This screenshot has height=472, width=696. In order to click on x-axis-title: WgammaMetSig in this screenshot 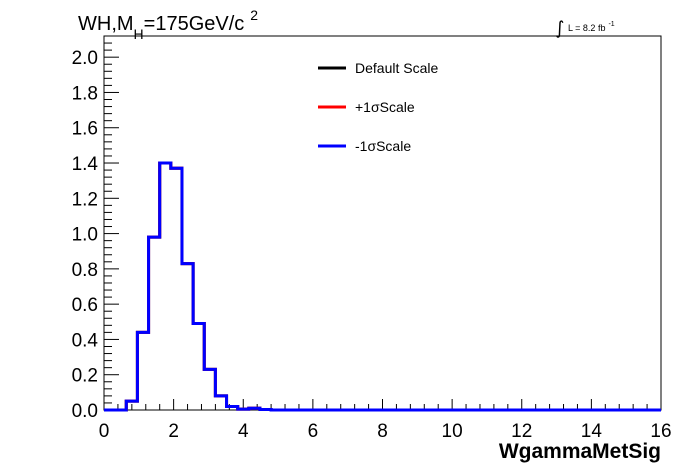, I will do `click(580, 451)`.